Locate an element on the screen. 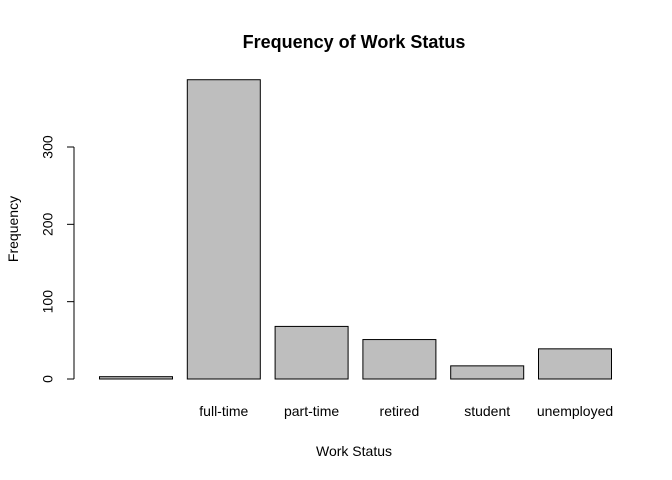  y-axis-label: Frequency is located at coordinates (13, 229).